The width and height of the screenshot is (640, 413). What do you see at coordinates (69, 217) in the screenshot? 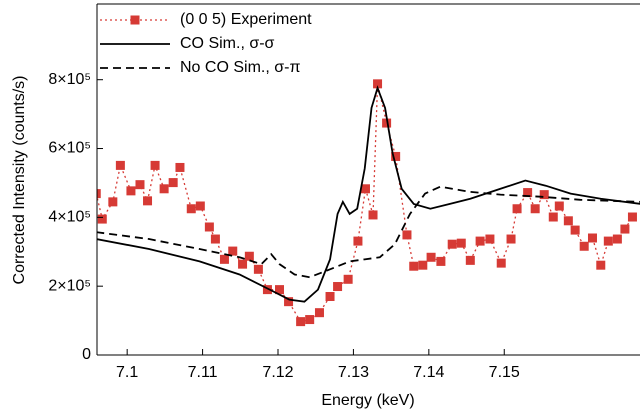
I see `y-tick-label: 4×10⁵` at bounding box center [69, 217].